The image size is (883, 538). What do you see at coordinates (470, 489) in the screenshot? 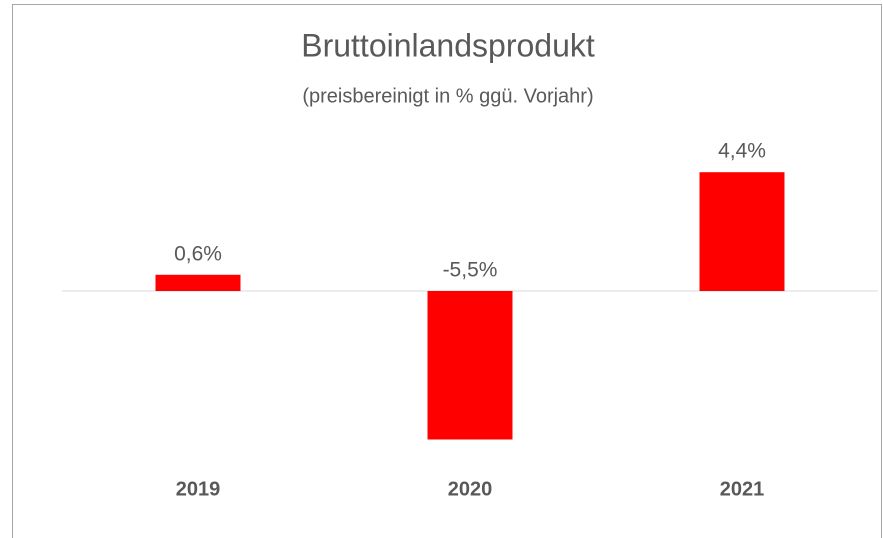
I see `x-tick-label: 2020` at bounding box center [470, 489].